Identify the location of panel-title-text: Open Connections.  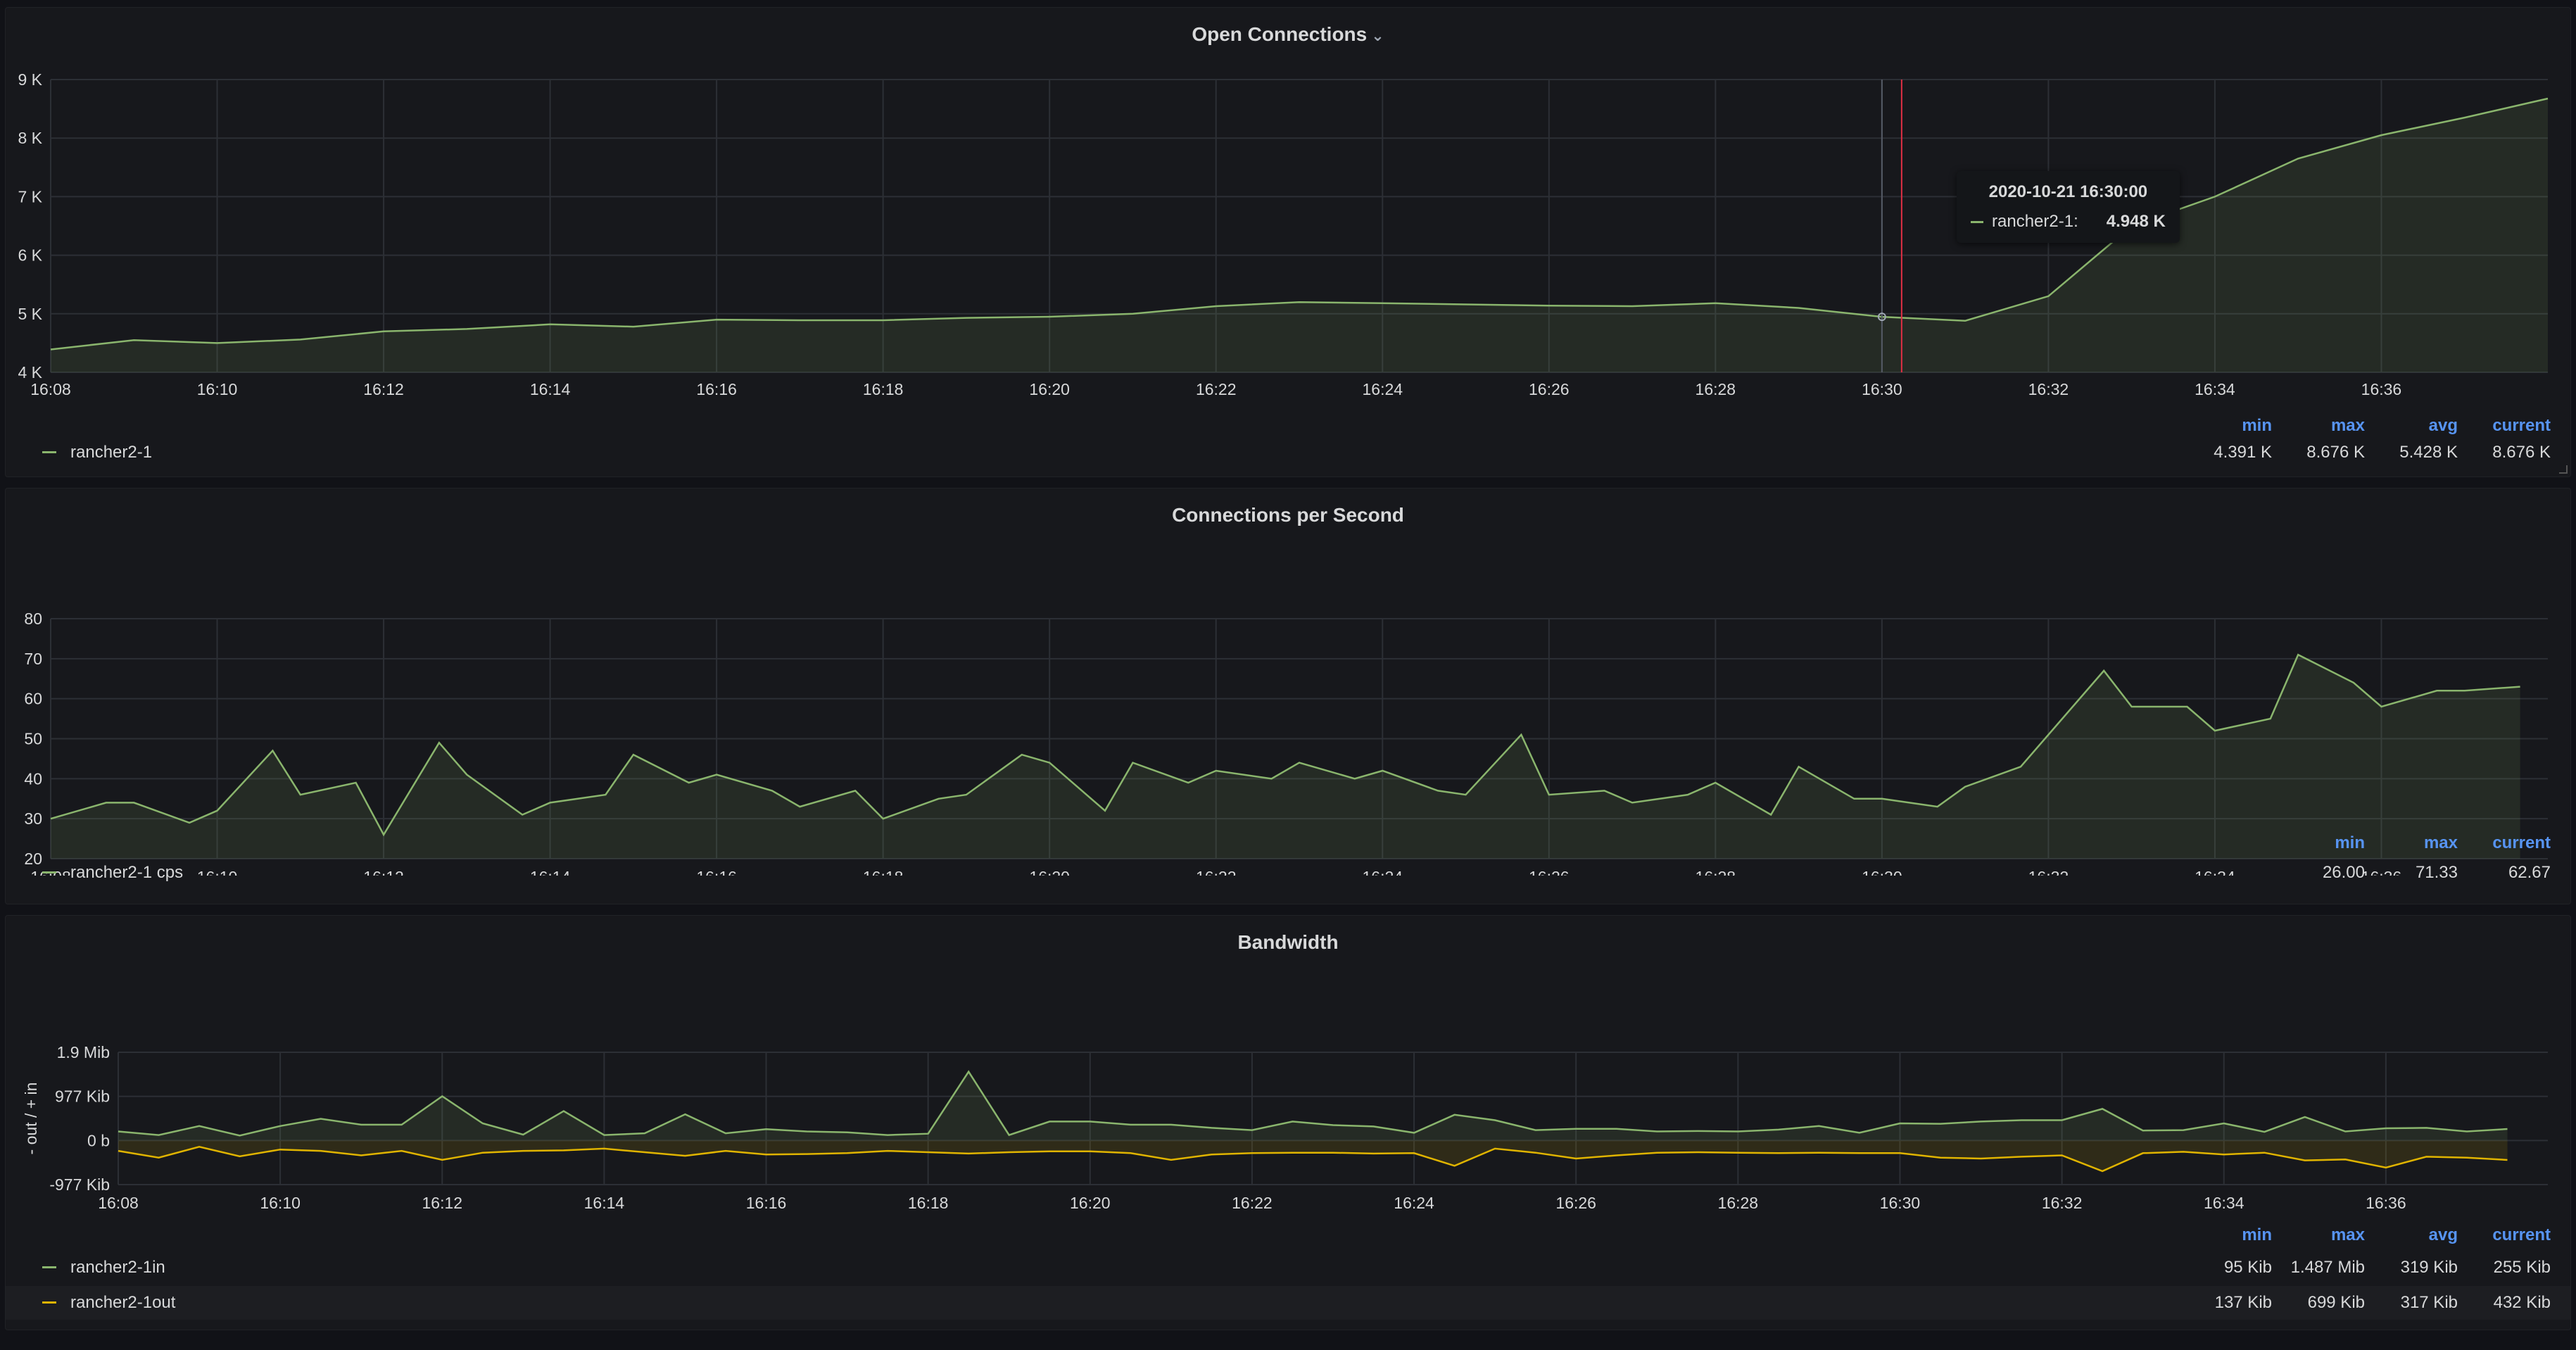
(1280, 34).